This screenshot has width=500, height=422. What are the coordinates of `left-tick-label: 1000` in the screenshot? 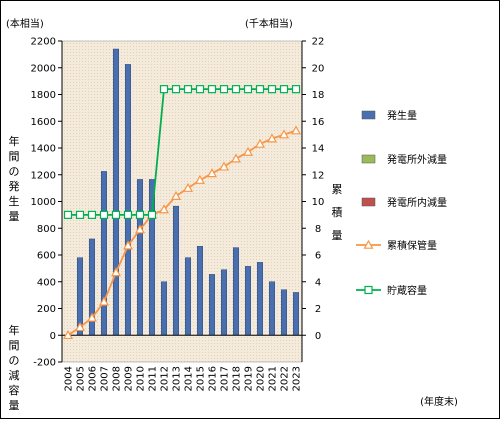 It's located at (43, 202).